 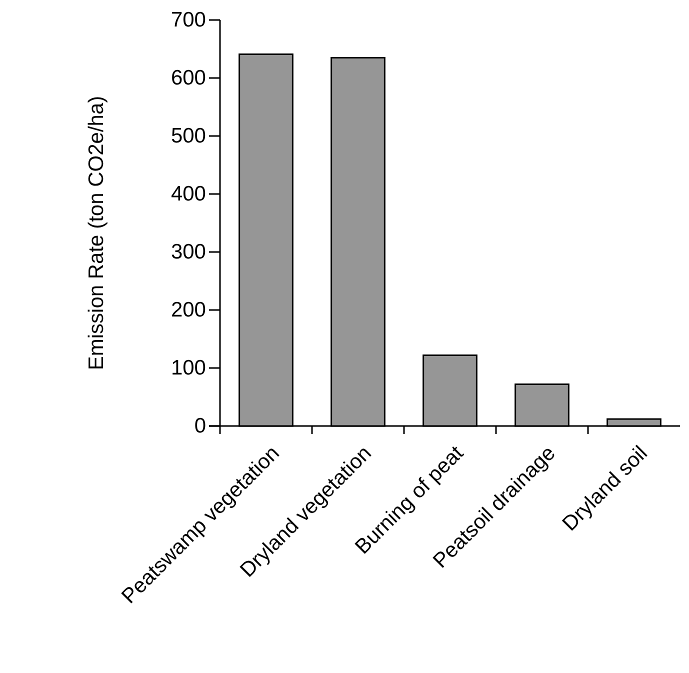 What do you see at coordinates (96, 233) in the screenshot?
I see `y-axis-title: Emission Rate (ton CO2e/ha)` at bounding box center [96, 233].